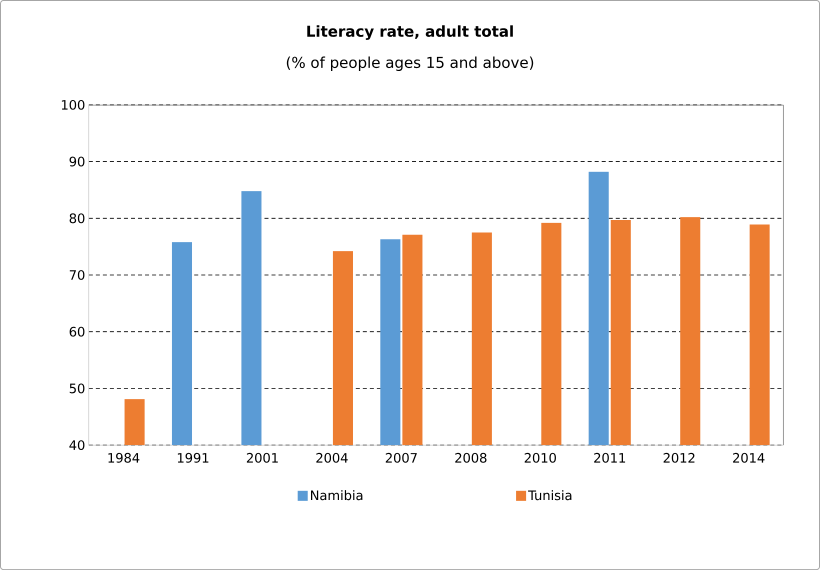 The image size is (820, 570). I want to click on chart-subtitle: (% of people ages 15 and above), so click(410, 63).